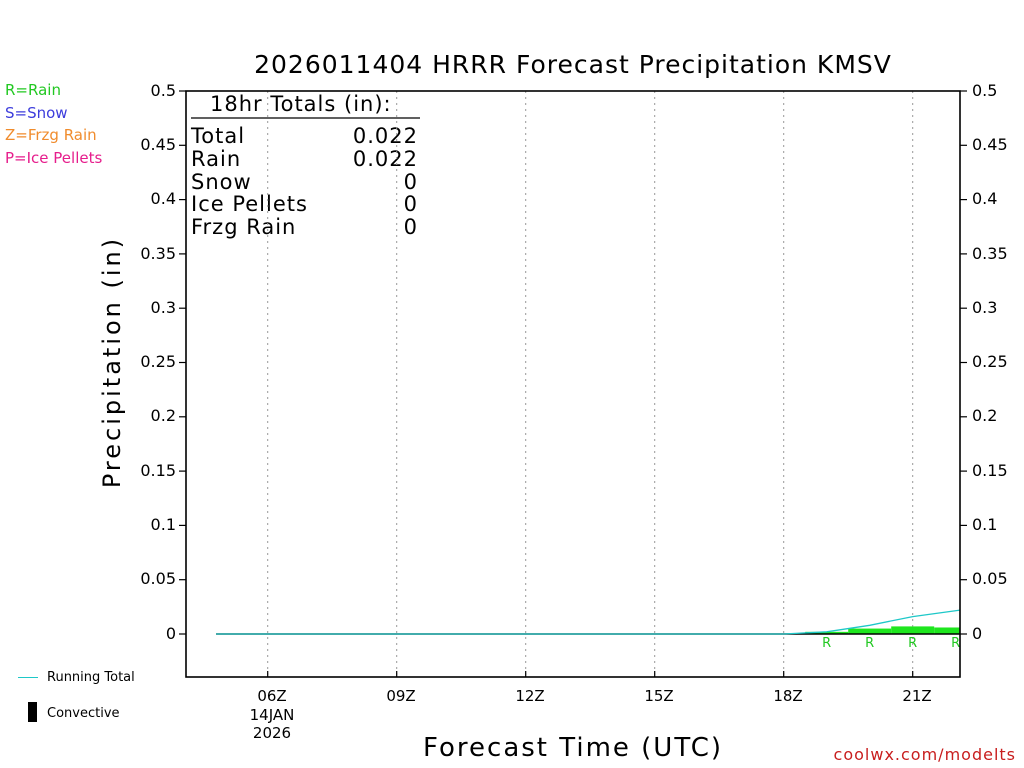  I want to click on y-tick-left: 0.5, so click(163, 90).